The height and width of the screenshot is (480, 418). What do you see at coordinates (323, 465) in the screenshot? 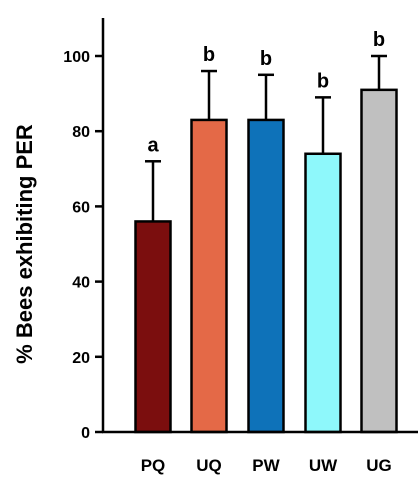
I see `x-tick-label-uw: UW` at bounding box center [323, 465].